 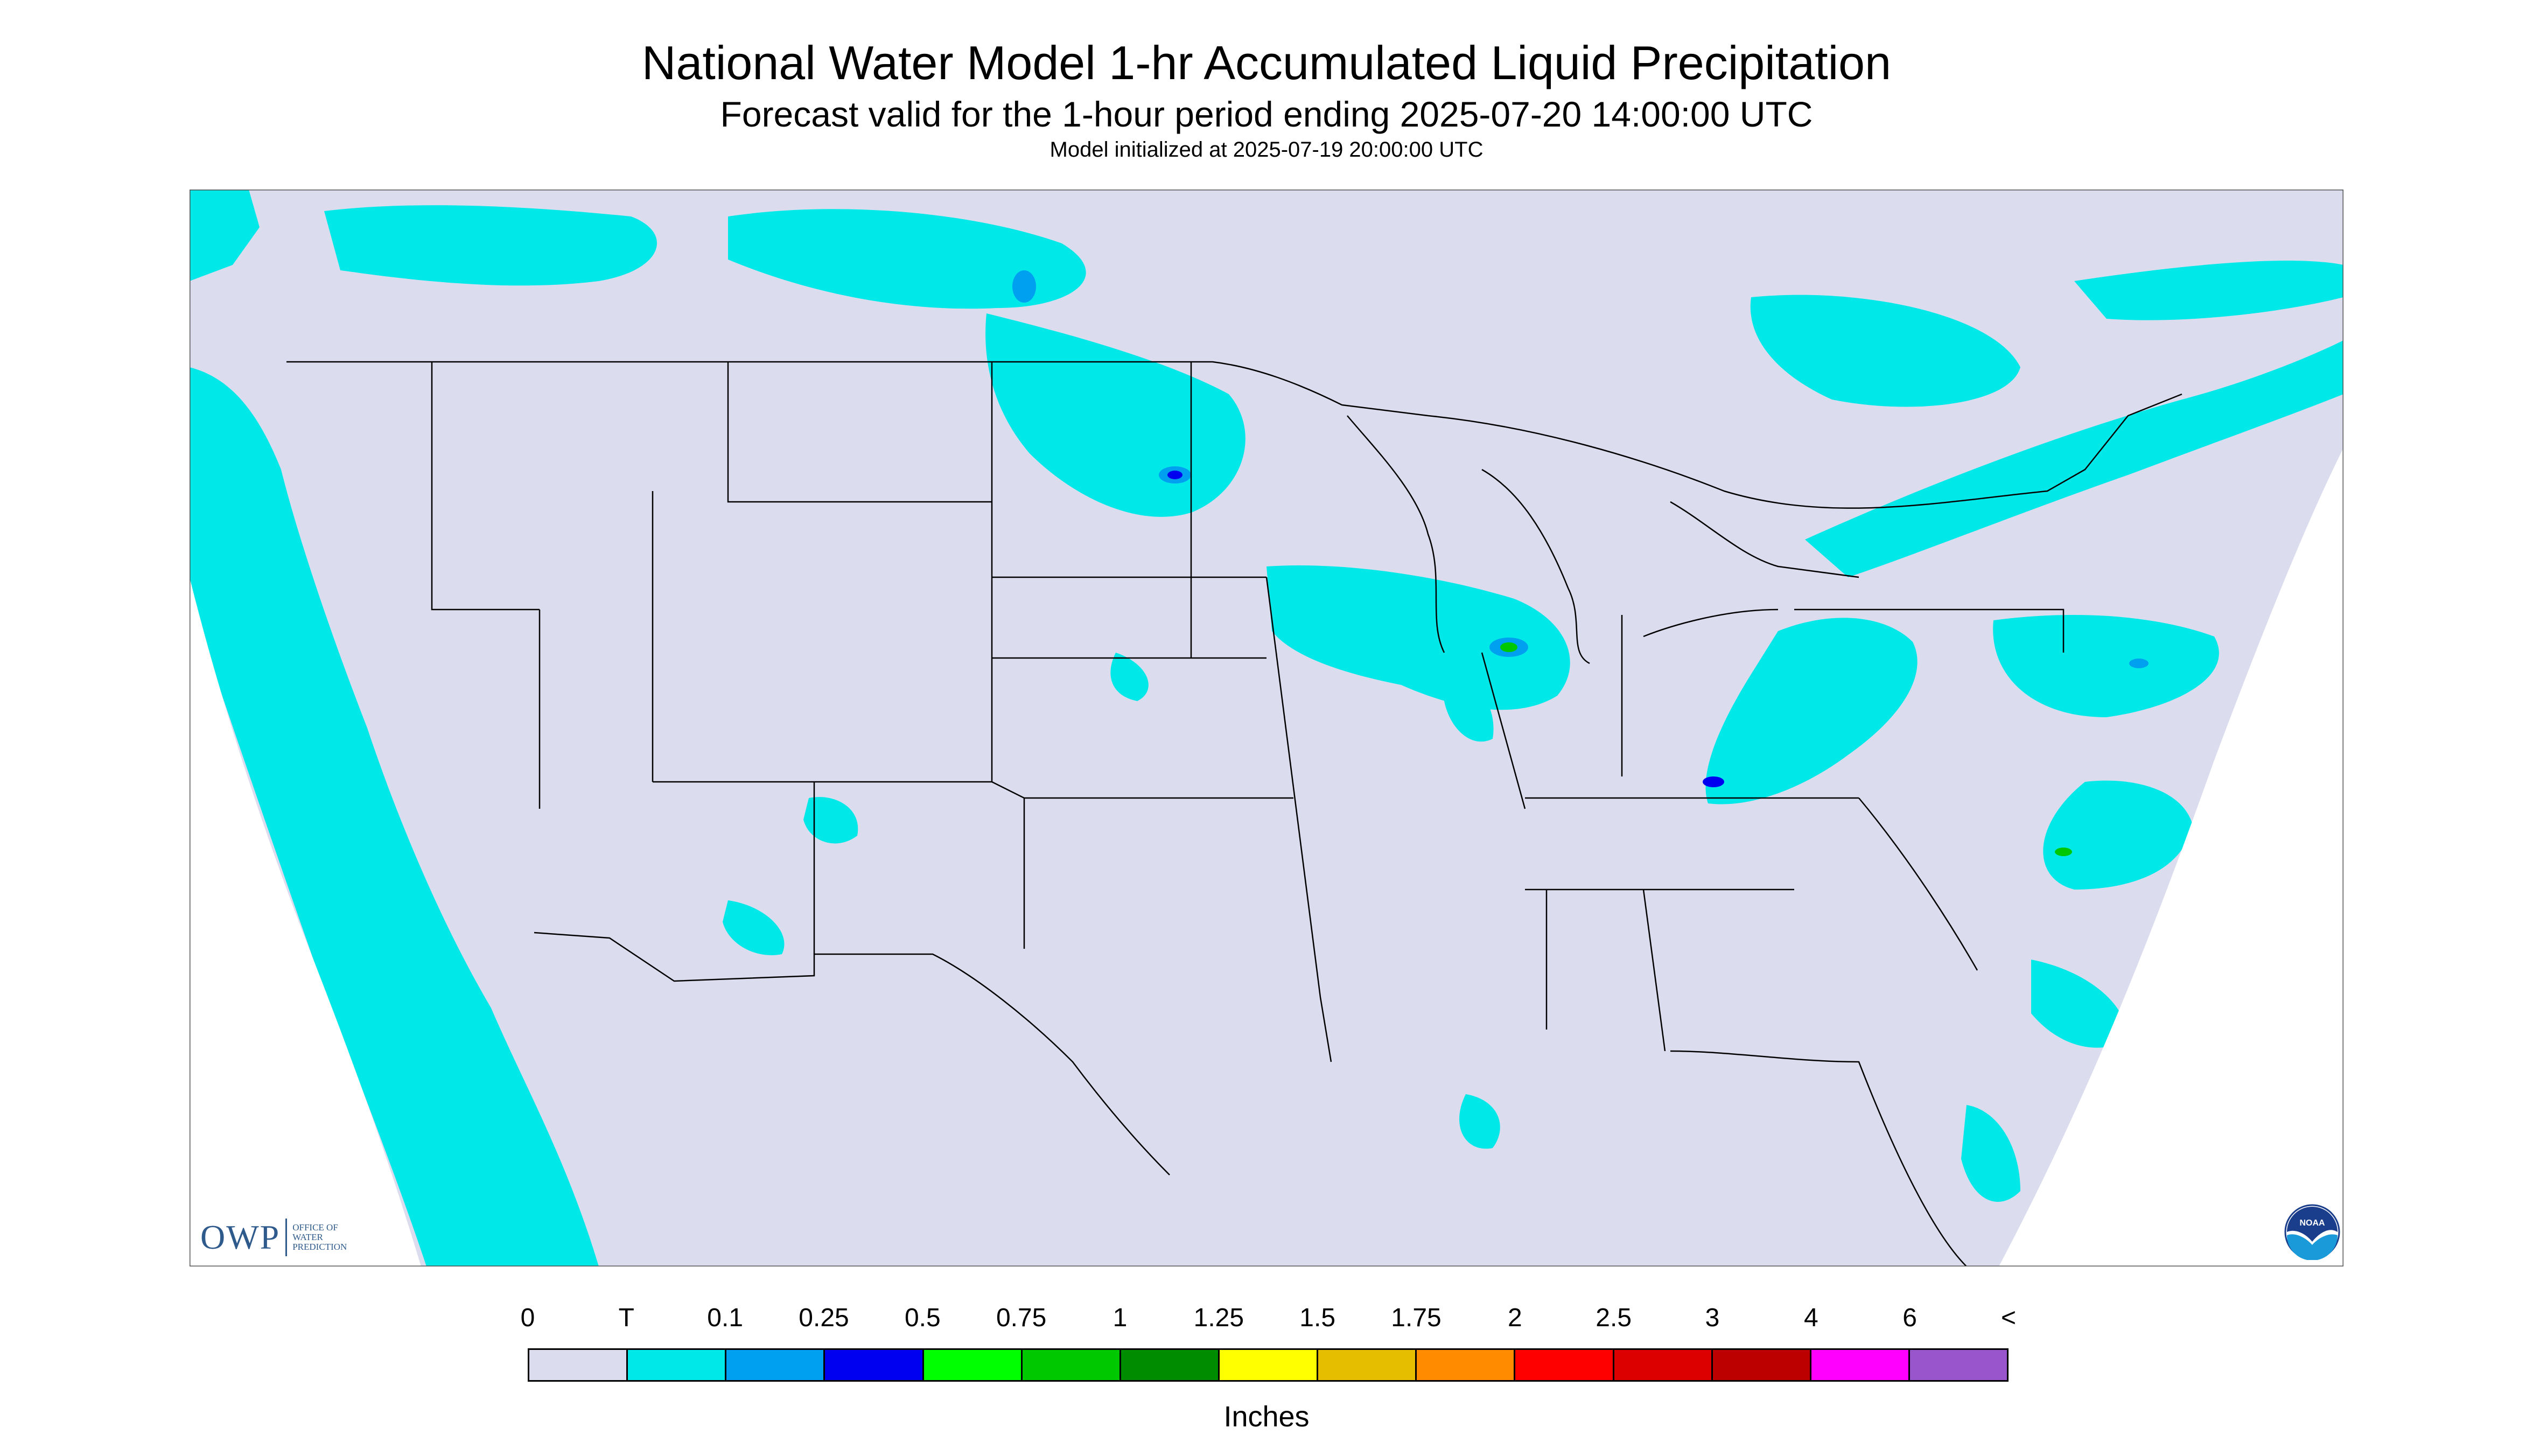 What do you see at coordinates (1120, 1318) in the screenshot?
I see `legend-tick-label: 1` at bounding box center [1120, 1318].